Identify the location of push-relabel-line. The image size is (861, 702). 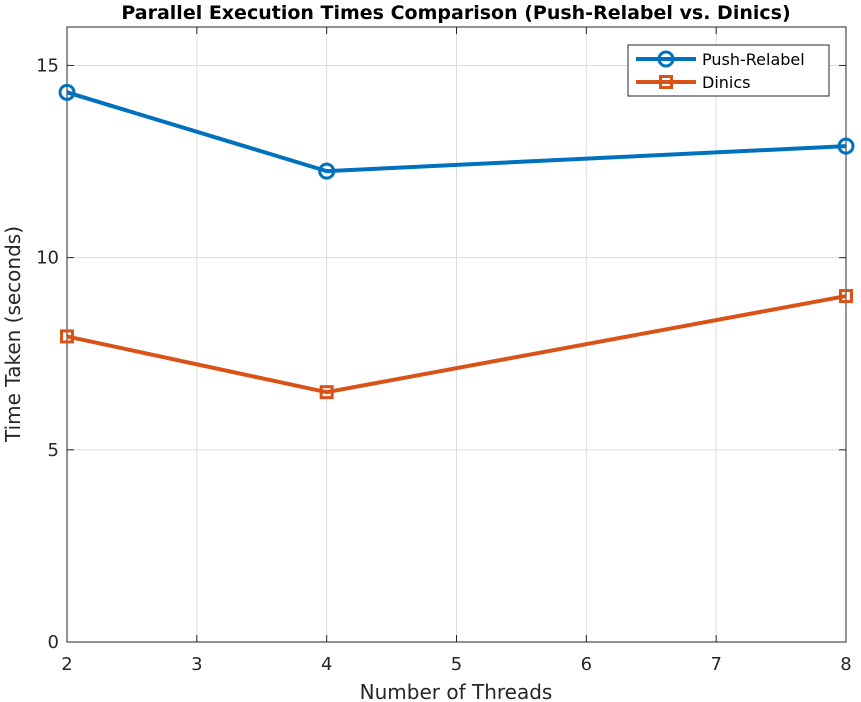
(456, 132).